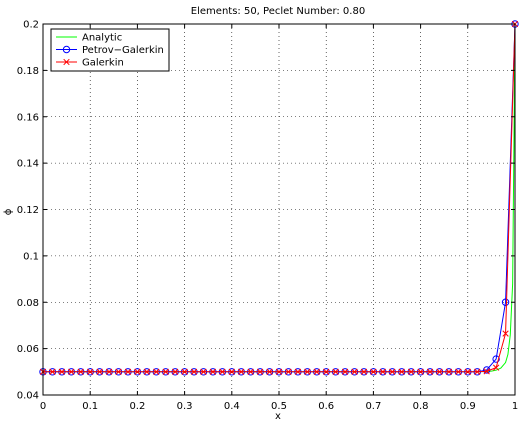 This screenshot has height=424, width=525. What do you see at coordinates (31, 25) in the screenshot?
I see `y-tick-label: 0.2` at bounding box center [31, 25].